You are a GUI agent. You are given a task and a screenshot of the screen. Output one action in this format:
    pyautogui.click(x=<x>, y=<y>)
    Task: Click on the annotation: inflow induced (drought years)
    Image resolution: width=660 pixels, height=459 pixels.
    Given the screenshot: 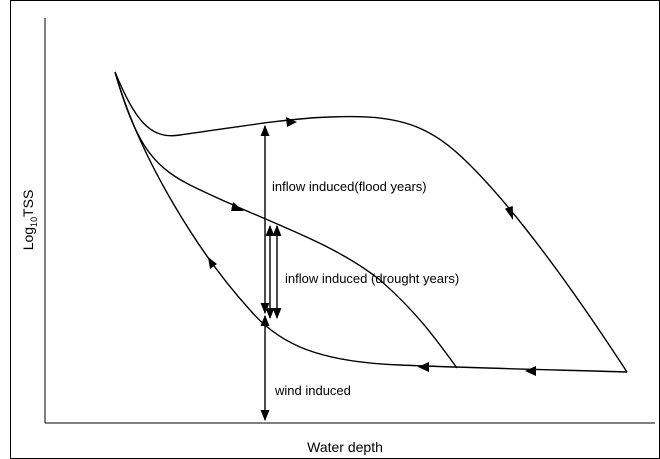 What is the action you would take?
    pyautogui.click(x=372, y=278)
    